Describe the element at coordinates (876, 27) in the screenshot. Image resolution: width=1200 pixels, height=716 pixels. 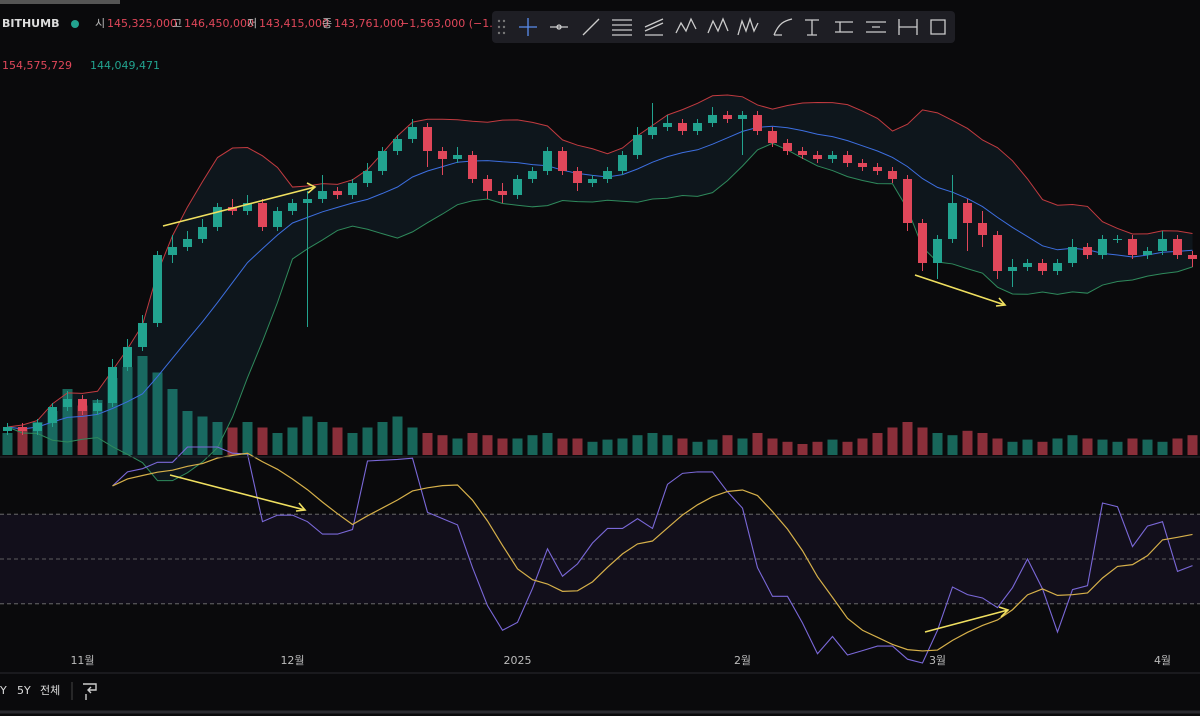
I see `range-tool` at that location.